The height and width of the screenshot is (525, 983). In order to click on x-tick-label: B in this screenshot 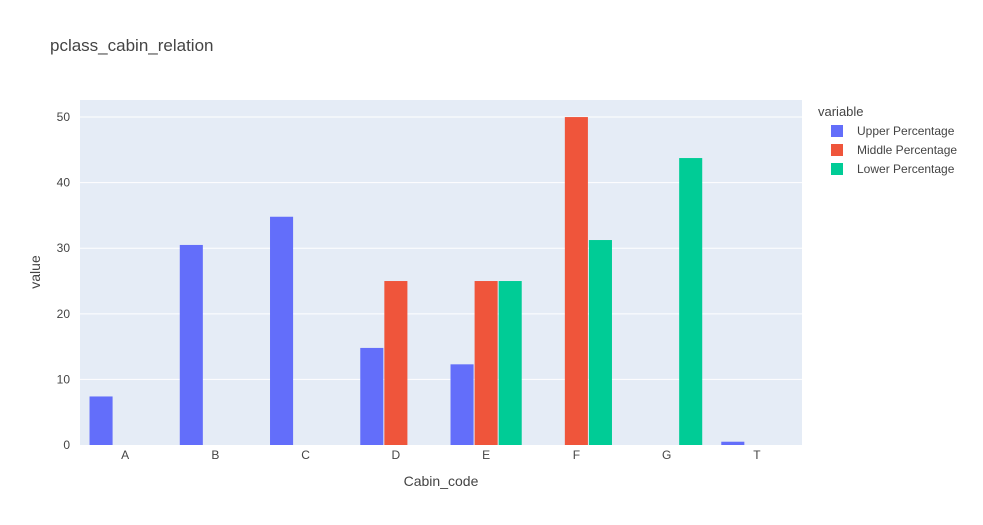, I will do `click(215, 455)`.